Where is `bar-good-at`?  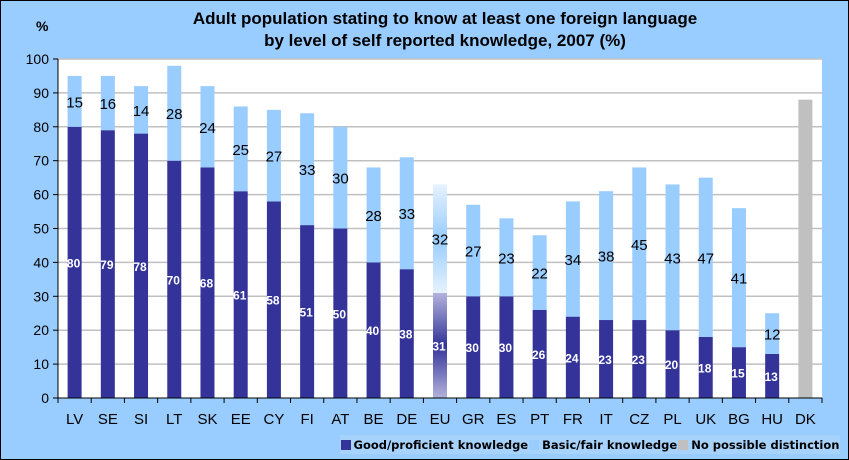
bar-good-at is located at coordinates (340, 313).